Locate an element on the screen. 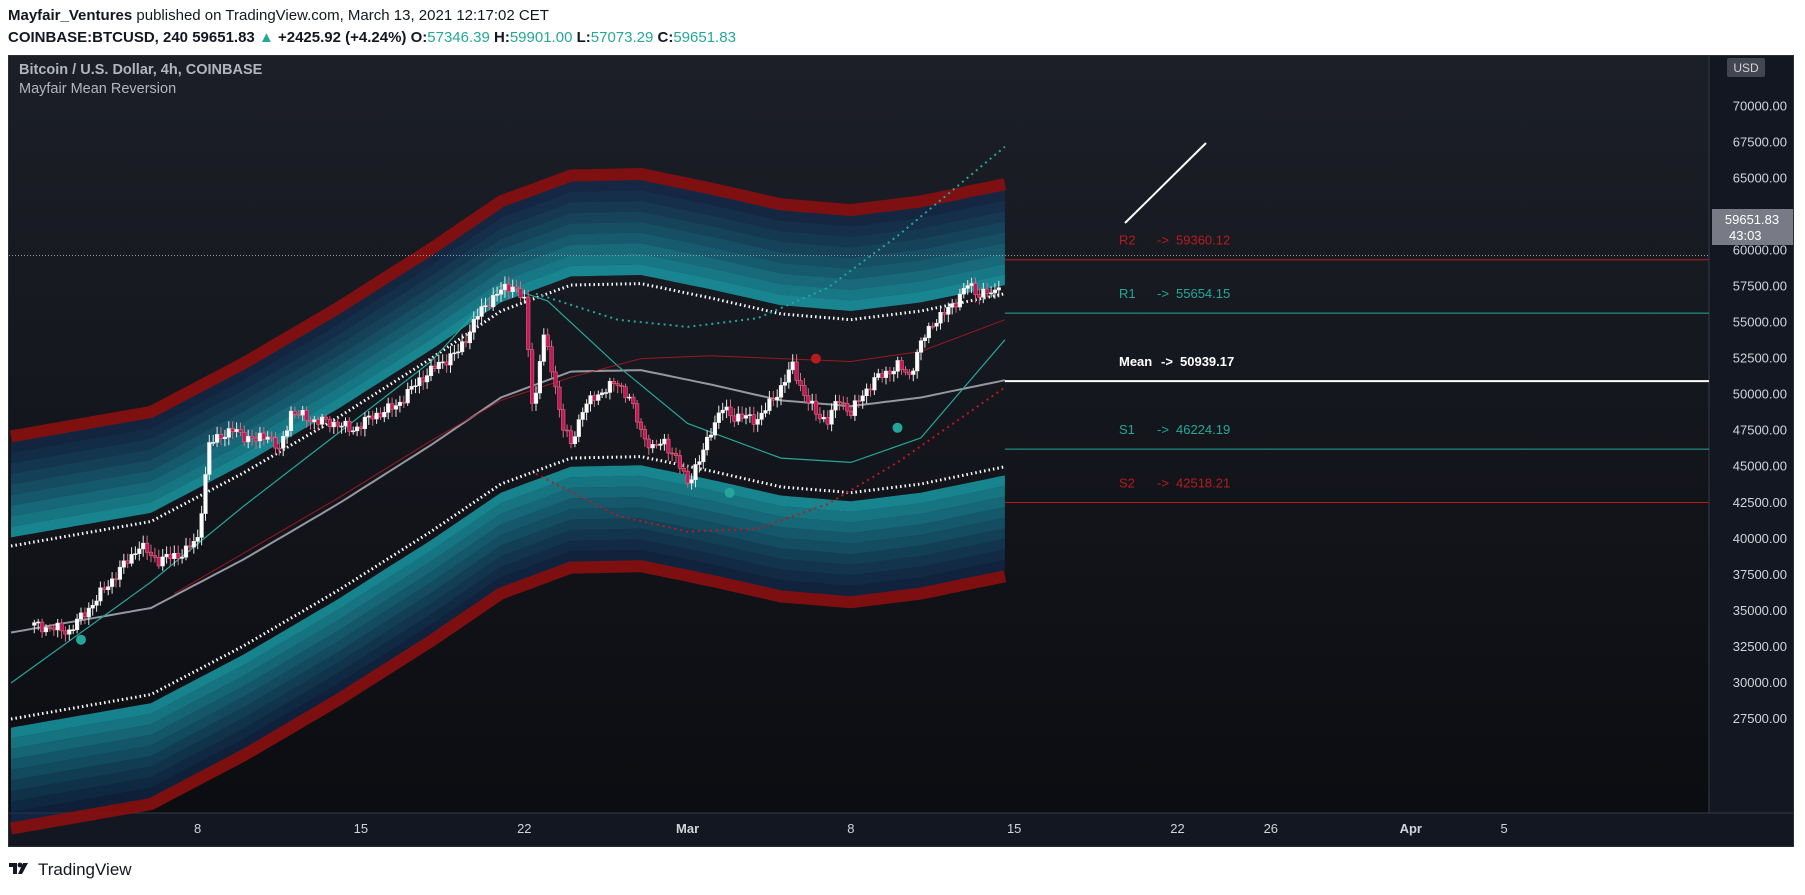  x-tick-label: 5 is located at coordinates (1503, 828).